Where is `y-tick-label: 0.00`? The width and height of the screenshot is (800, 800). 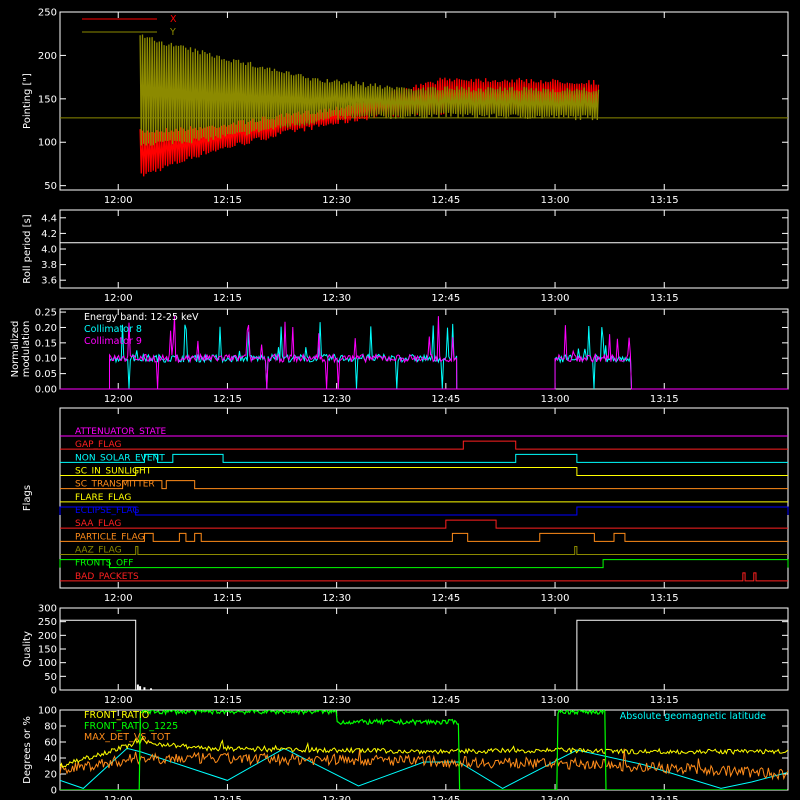 y-tick-label: 0.00 is located at coordinates (46, 390).